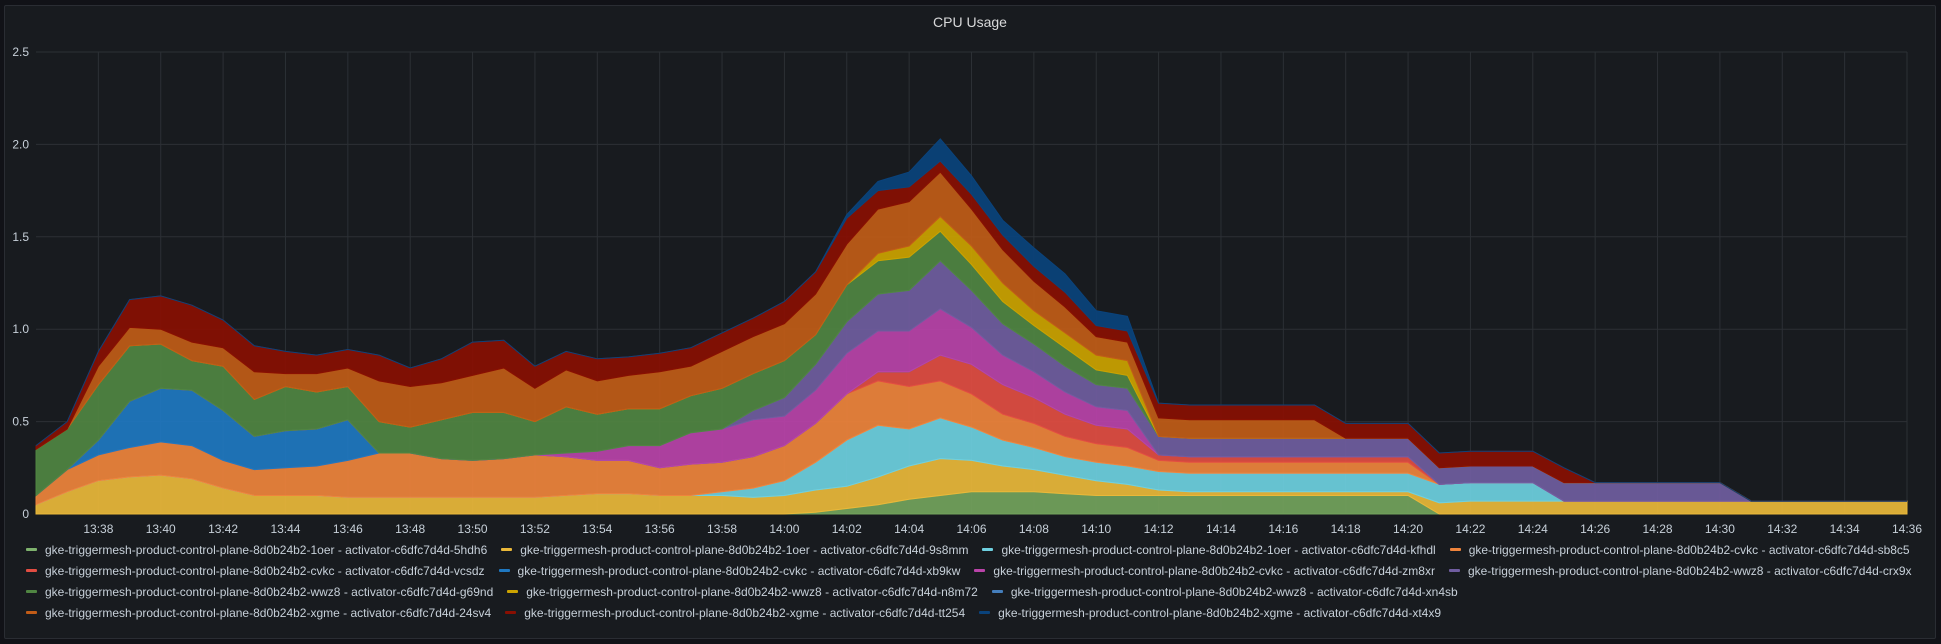 Image resolution: width=1941 pixels, height=644 pixels. What do you see at coordinates (1408, 529) in the screenshot?
I see `x-tick-label: 14:20` at bounding box center [1408, 529].